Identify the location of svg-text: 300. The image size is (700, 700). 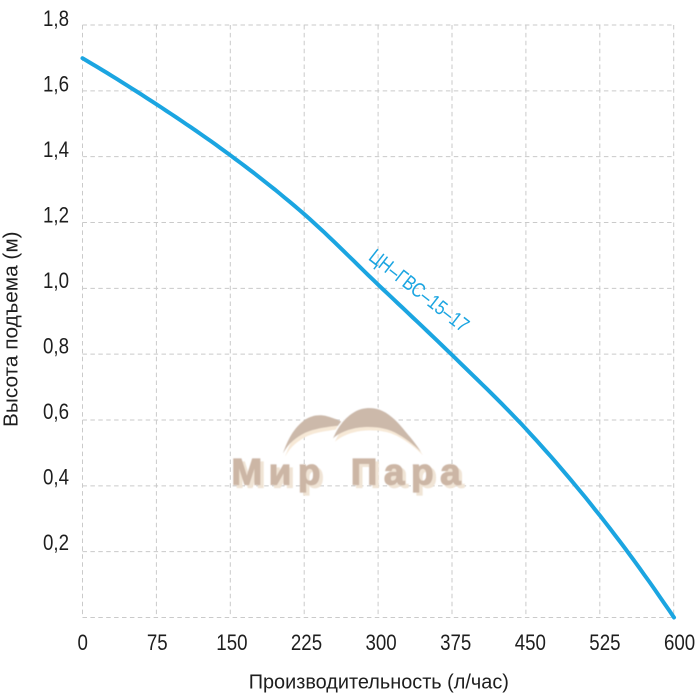
(381, 644).